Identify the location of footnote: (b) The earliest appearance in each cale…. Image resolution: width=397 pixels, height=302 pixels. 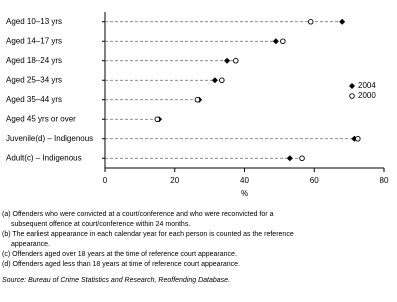
(148, 234).